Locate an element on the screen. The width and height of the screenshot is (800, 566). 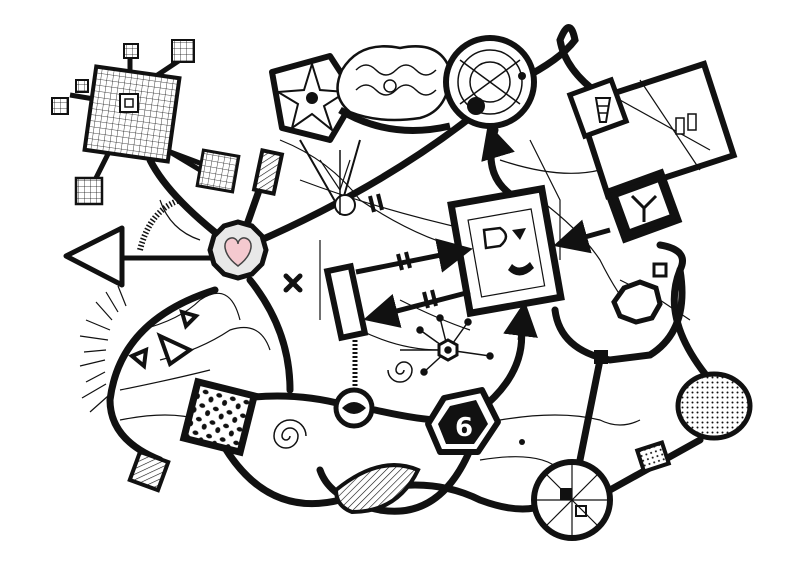
arrow-left-icon is located at coordinates (144, 256).